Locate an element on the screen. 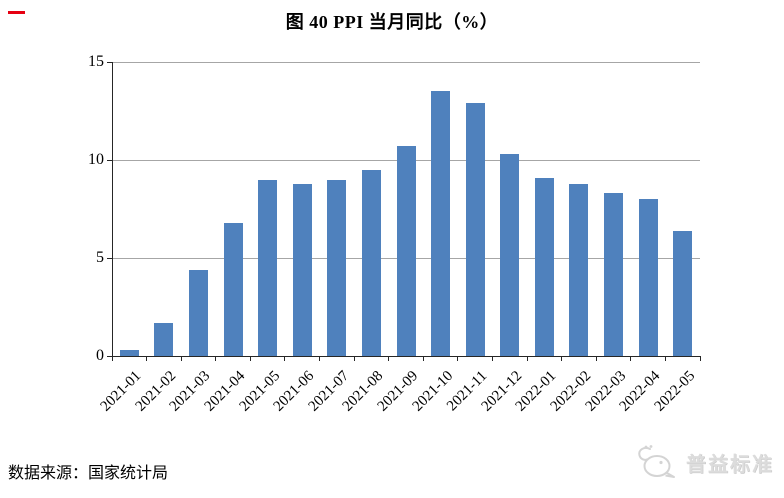  data-source-note: 数据来源：国家统计局 is located at coordinates (88, 473).